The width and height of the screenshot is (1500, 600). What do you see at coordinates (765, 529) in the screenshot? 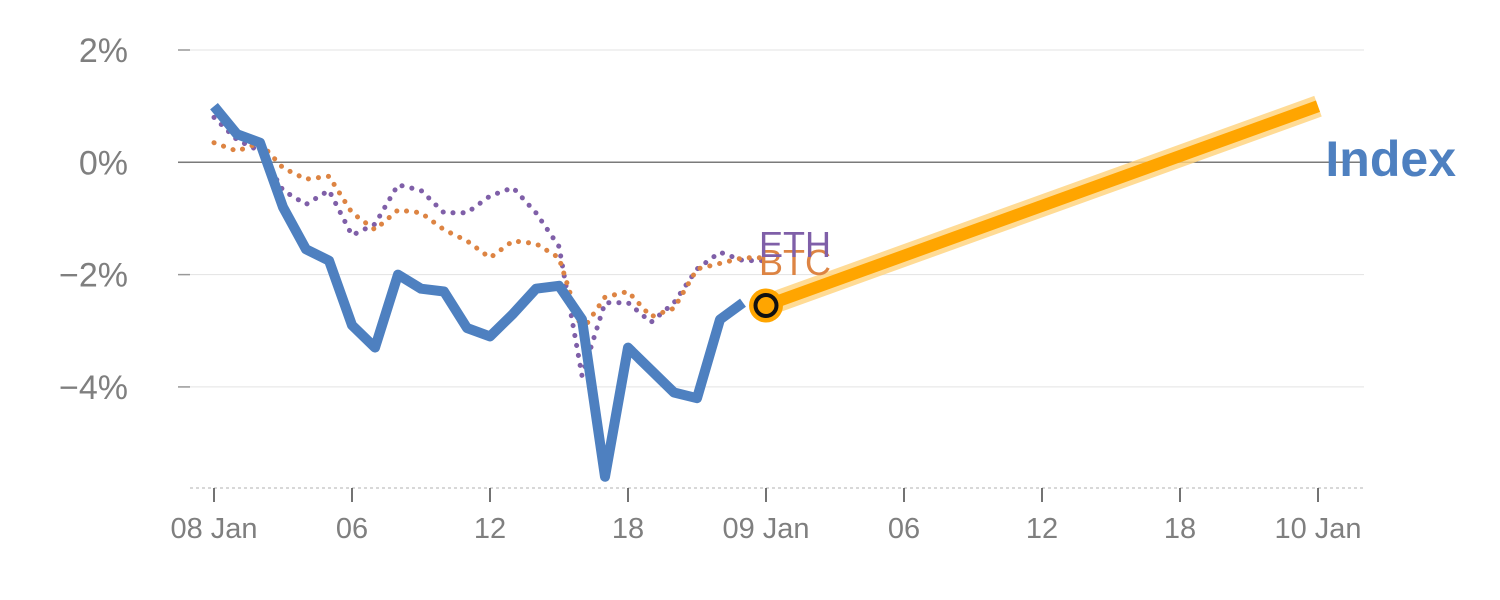
I see `x-tick-label: 09 Jan` at bounding box center [765, 529].